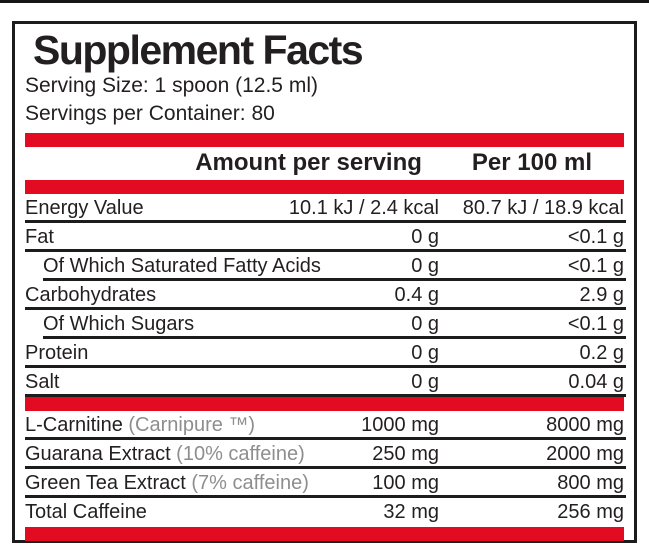  I want to click on row-label: L-Carnitine (Carnipure ™), so click(149, 425).